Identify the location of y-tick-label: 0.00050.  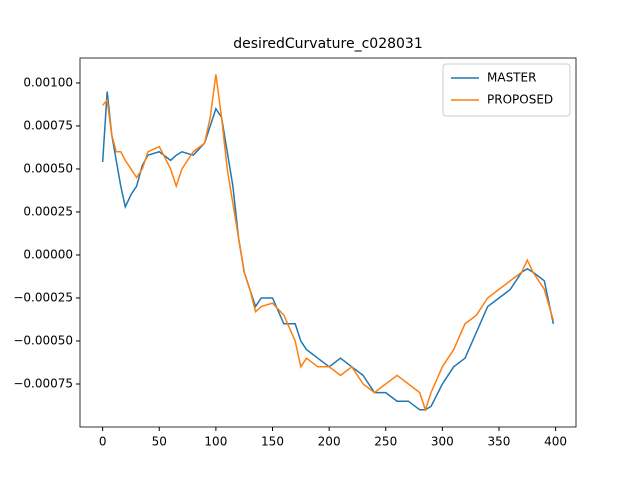
(48, 168).